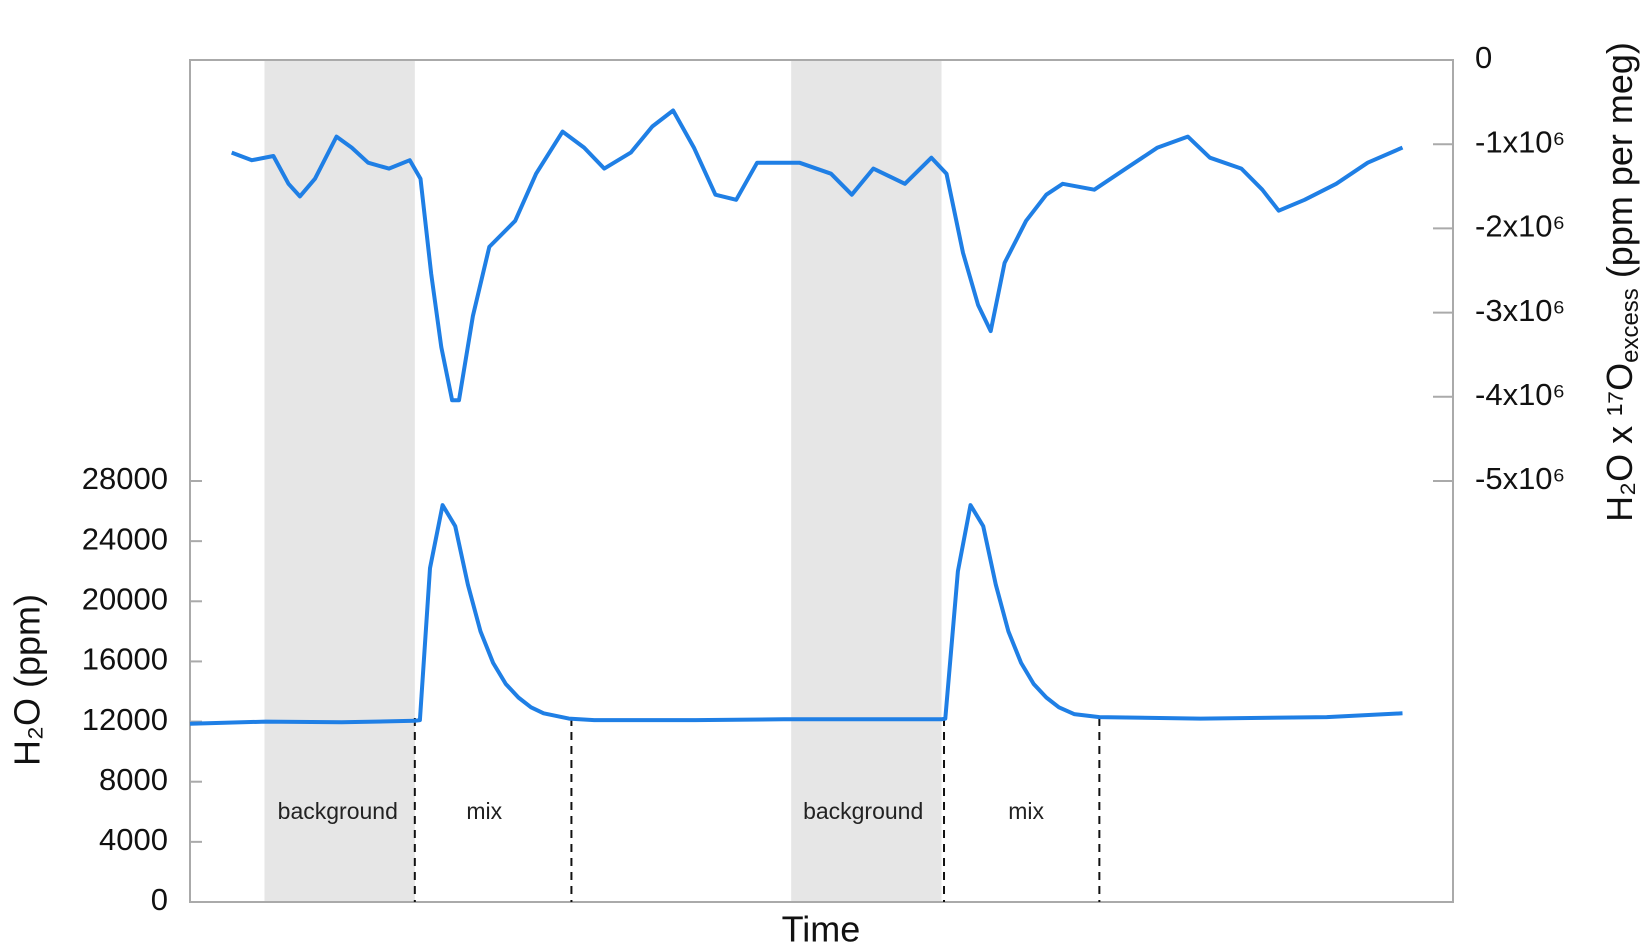 The image size is (1650, 950). What do you see at coordinates (125, 538) in the screenshot?
I see `y-tick-label: 24000` at bounding box center [125, 538].